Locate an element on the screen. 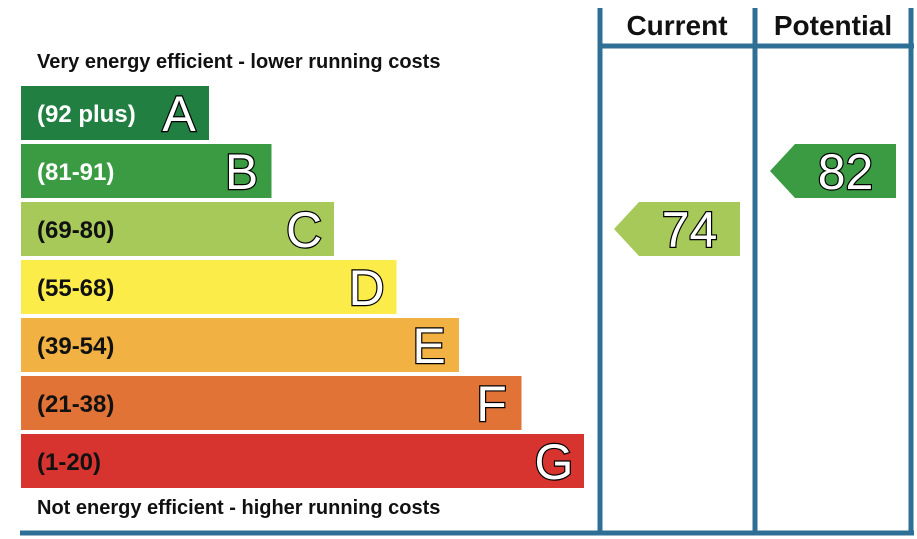 This screenshot has height=539, width=917. band-bar-e is located at coordinates (240, 345).